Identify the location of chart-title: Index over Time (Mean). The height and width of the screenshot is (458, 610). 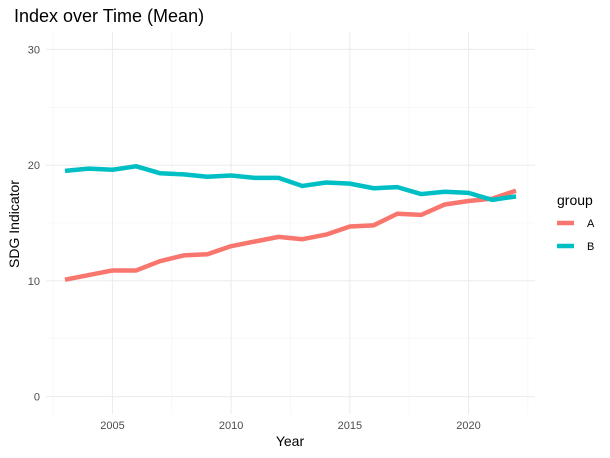
(109, 16).